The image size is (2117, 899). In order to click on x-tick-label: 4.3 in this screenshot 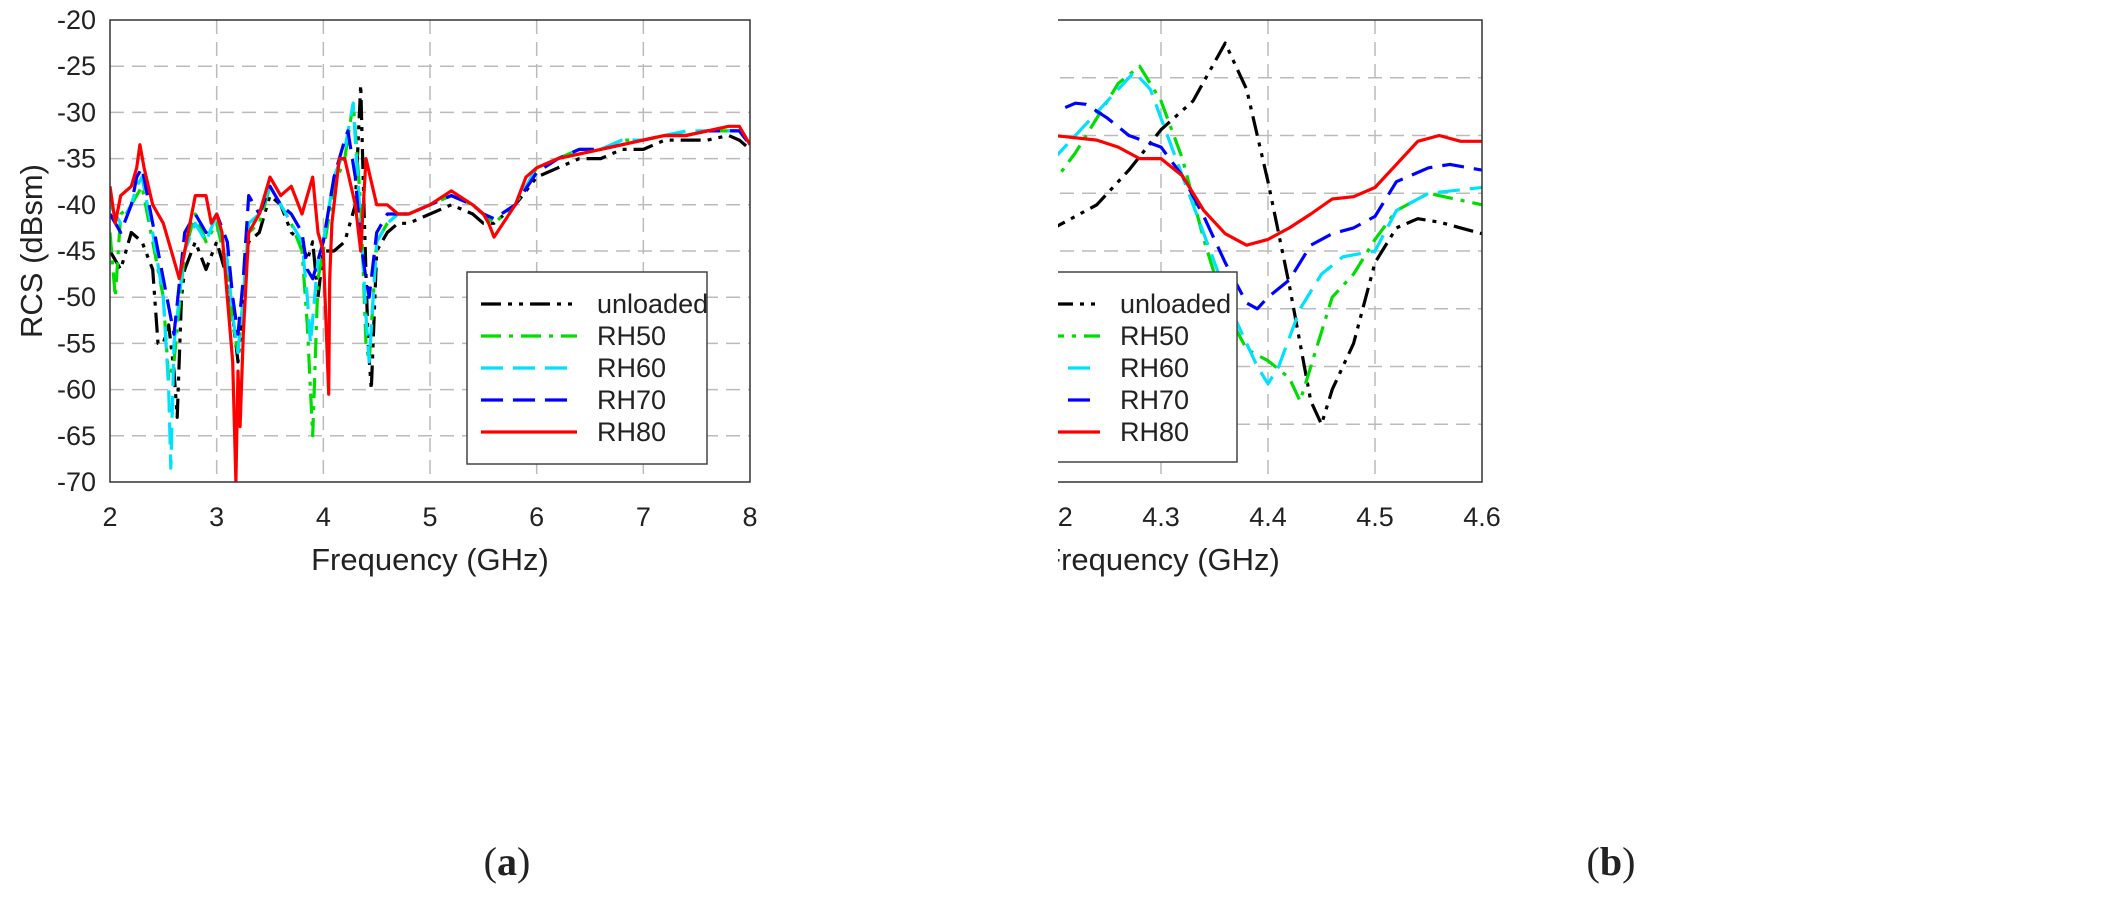, I will do `click(1161, 517)`.